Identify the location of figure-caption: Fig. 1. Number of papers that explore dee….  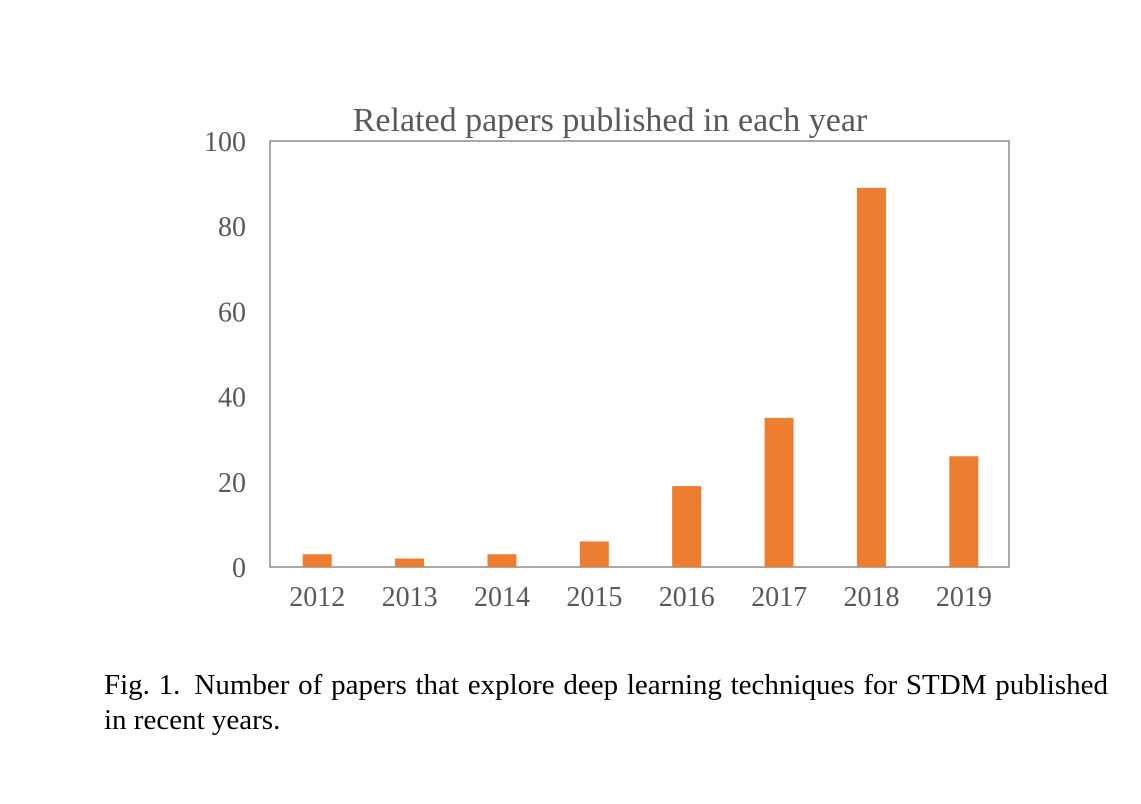
(606, 703).